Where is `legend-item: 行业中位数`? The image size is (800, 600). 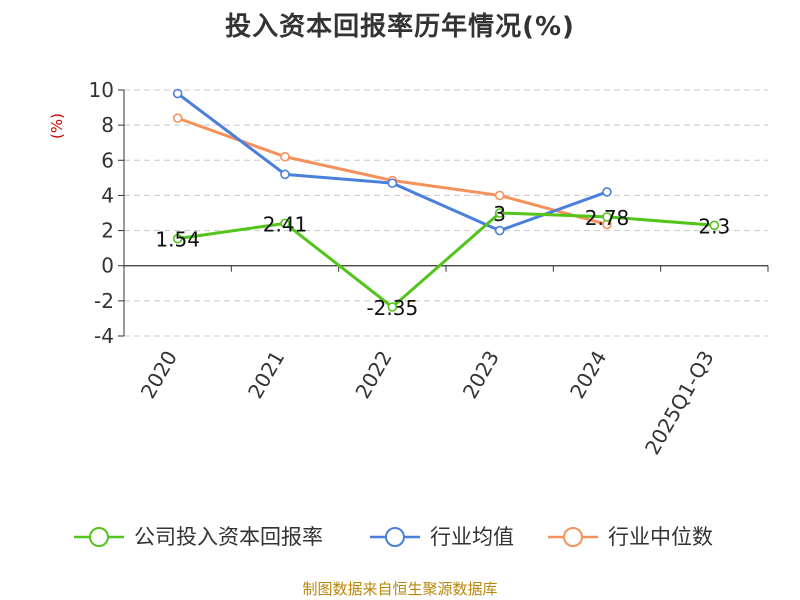
legend-item: 行业中位数 is located at coordinates (630, 537).